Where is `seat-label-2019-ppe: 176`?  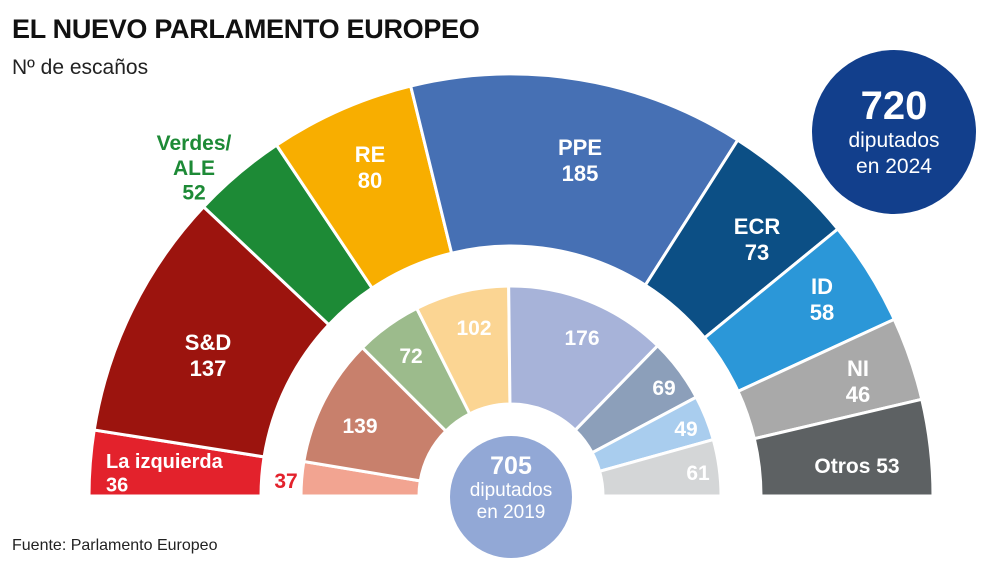
seat-label-2019-ppe: 176 is located at coordinates (581, 338).